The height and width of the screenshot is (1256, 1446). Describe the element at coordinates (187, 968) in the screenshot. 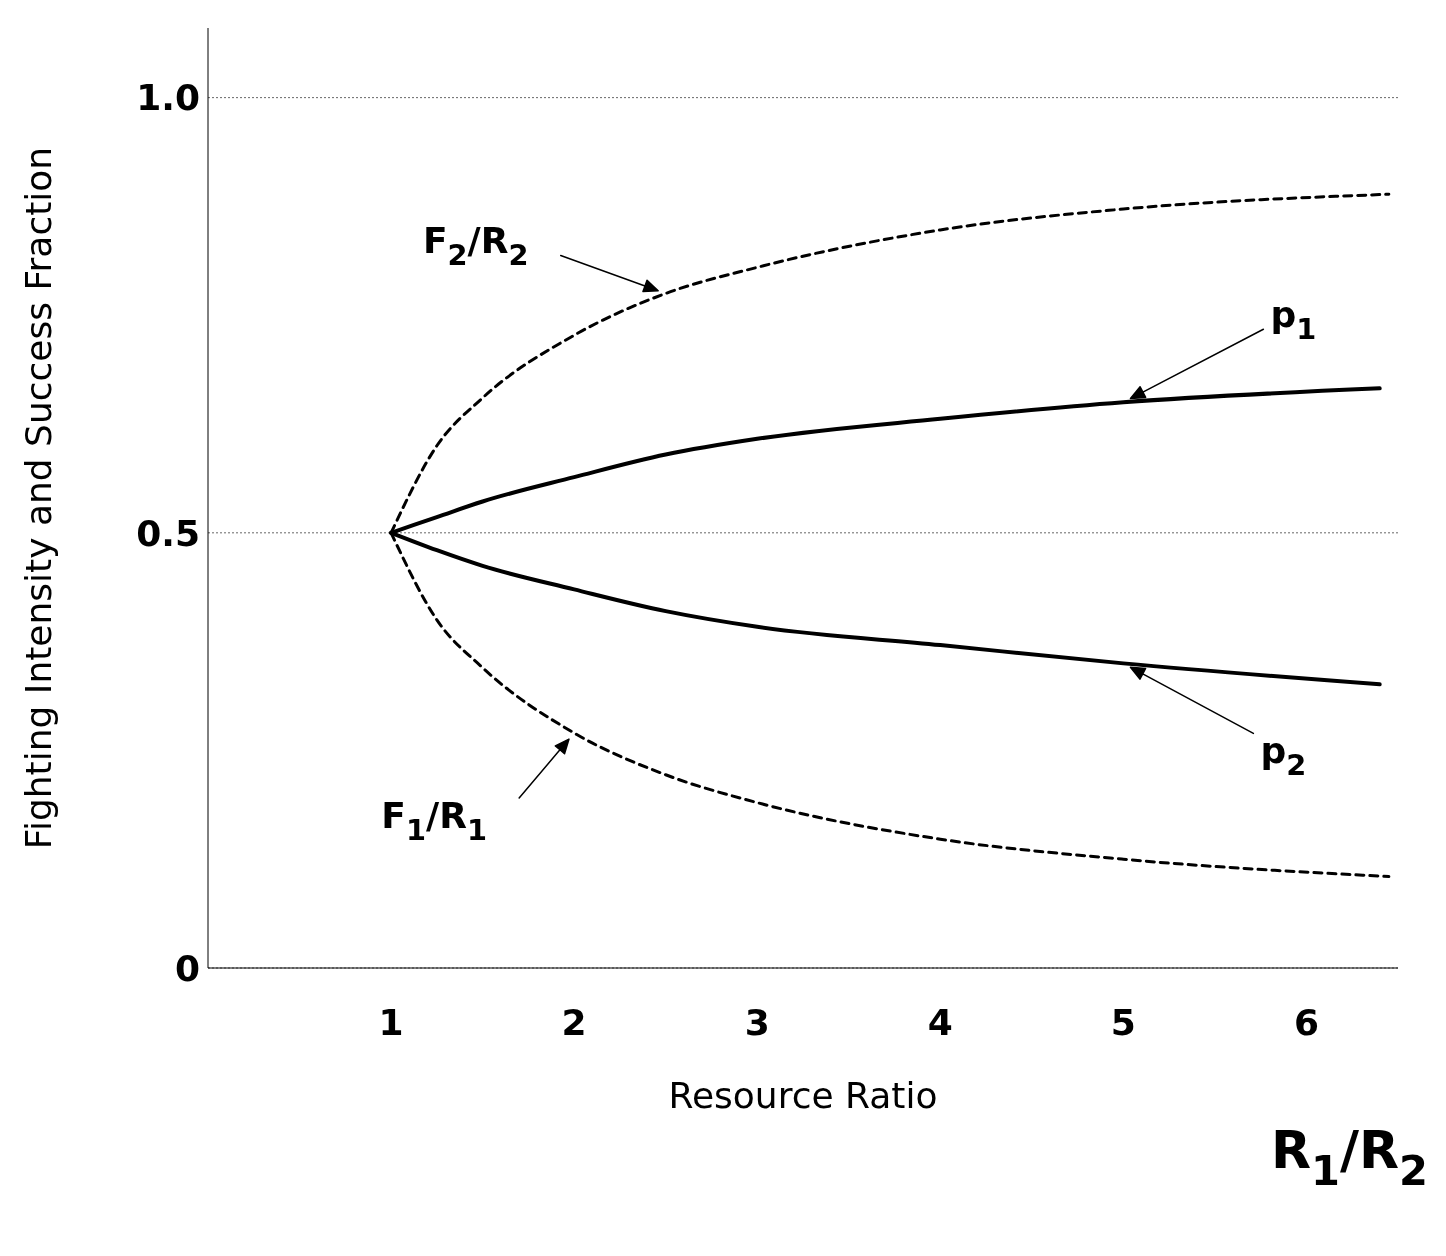

I see `y-tick-label: 0` at that location.